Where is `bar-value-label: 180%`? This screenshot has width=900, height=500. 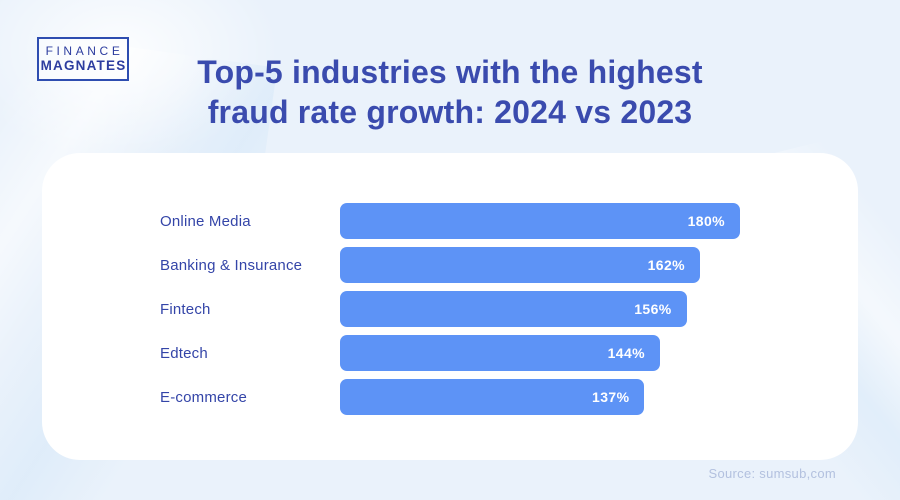 bar-value-label: 180% is located at coordinates (706, 221).